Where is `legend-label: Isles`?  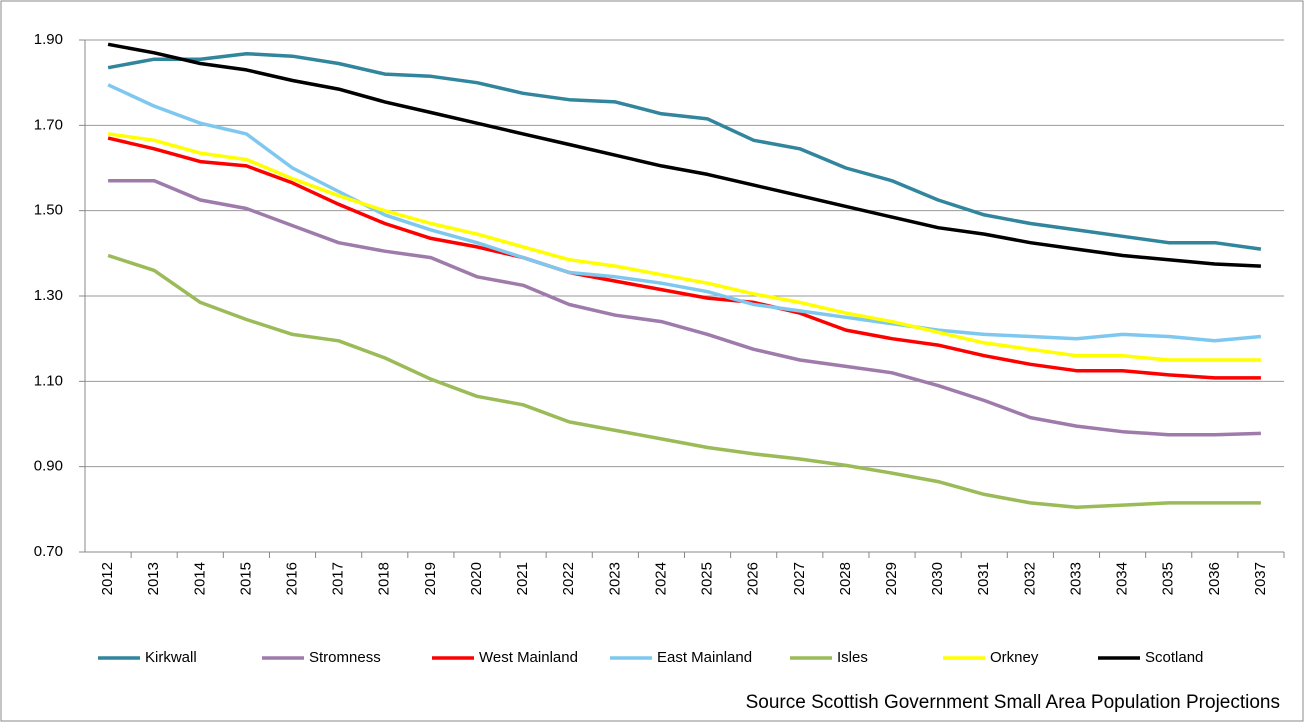 legend-label: Isles is located at coordinates (852, 657).